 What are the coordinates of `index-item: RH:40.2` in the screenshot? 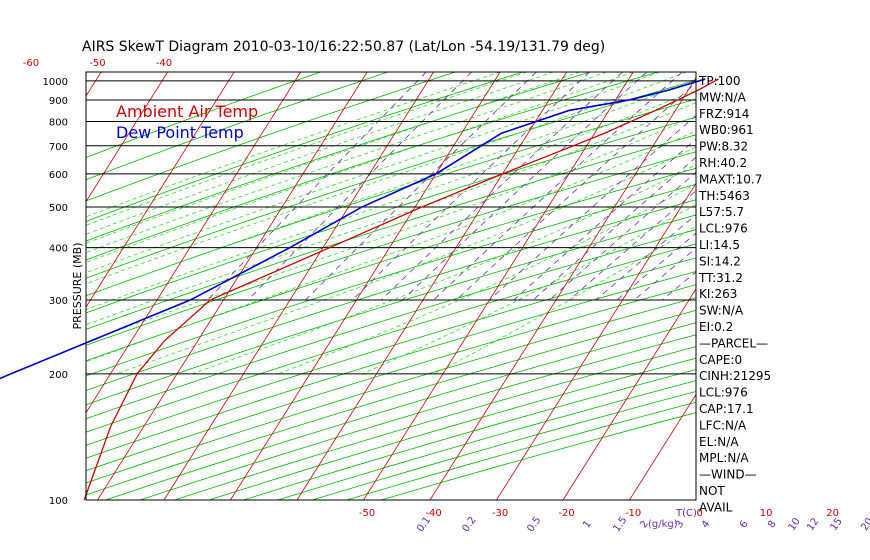 It's located at (723, 163).